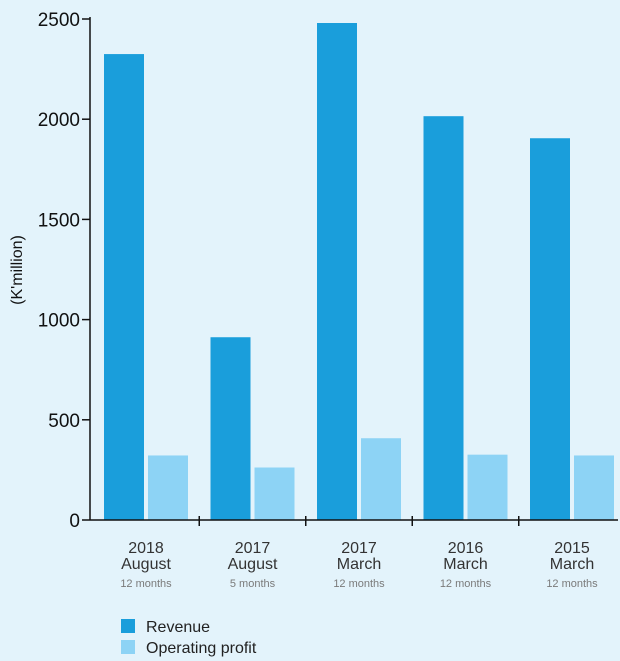 Image resolution: width=620 pixels, height=661 pixels. What do you see at coordinates (74, 521) in the screenshot?
I see `y-tick-label-0: 0` at bounding box center [74, 521].